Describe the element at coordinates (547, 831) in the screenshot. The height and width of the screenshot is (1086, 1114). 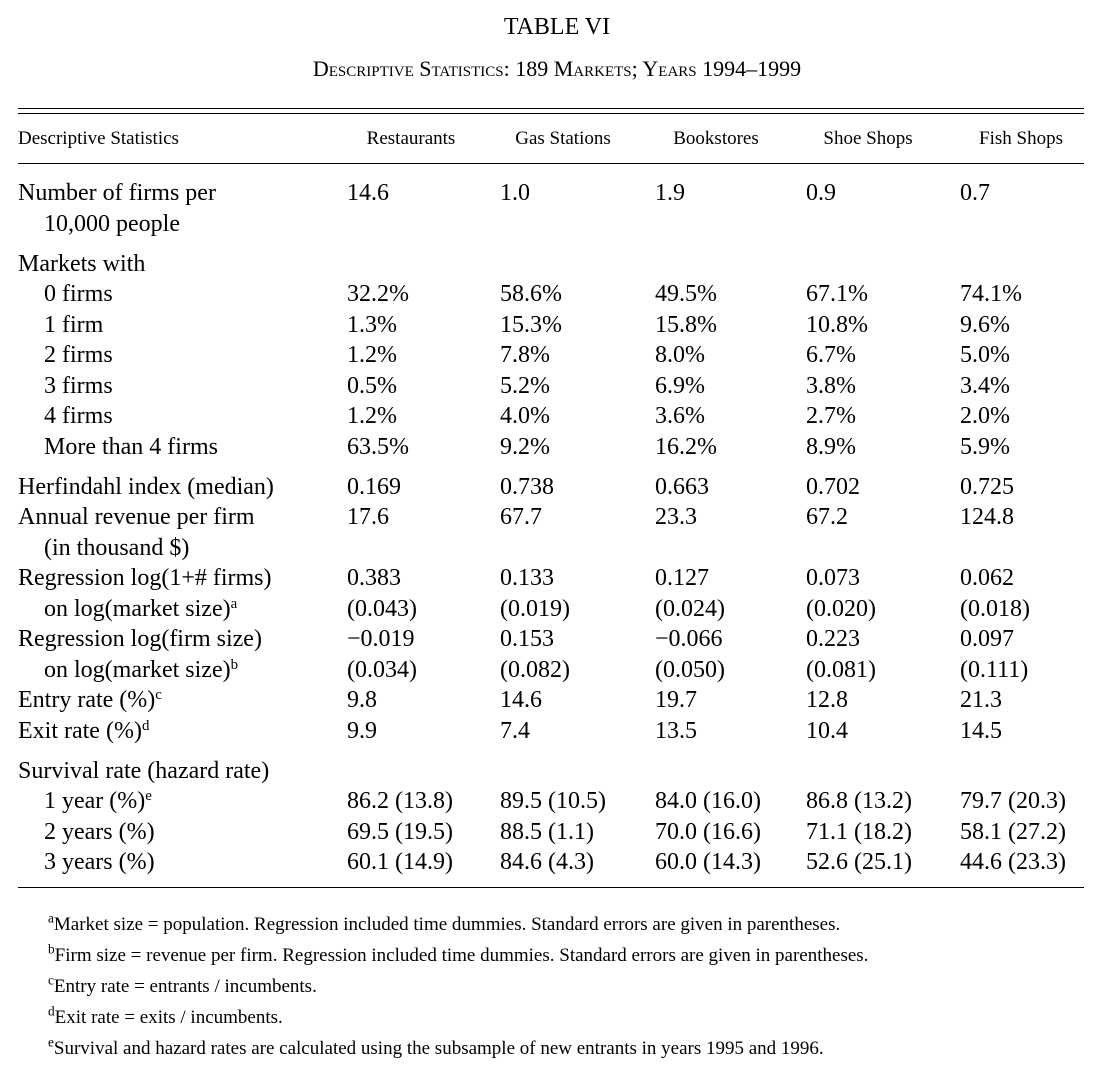
I see `cell-value: 88.5 (1.1)` at that location.